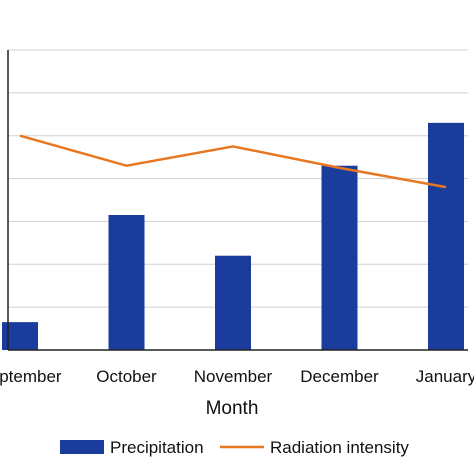 The height and width of the screenshot is (474, 474). I want to click on x-tick-label-november: November, so click(233, 376).